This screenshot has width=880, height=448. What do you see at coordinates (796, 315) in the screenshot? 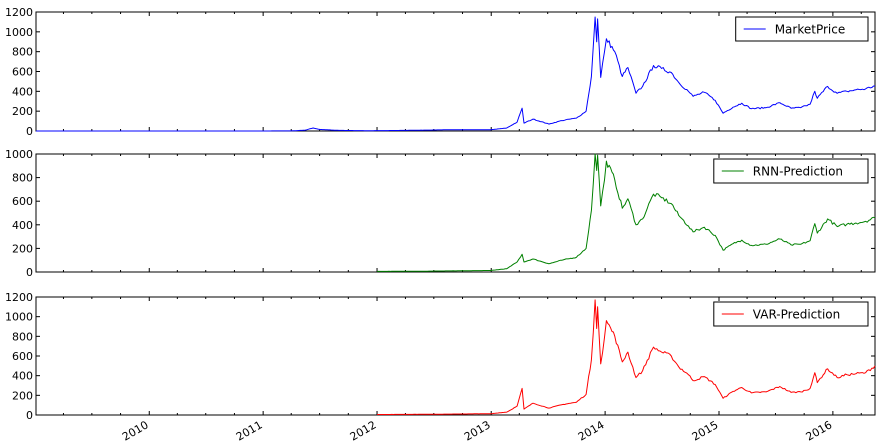
I see `legend-label: VAR-Prediction` at bounding box center [796, 315].